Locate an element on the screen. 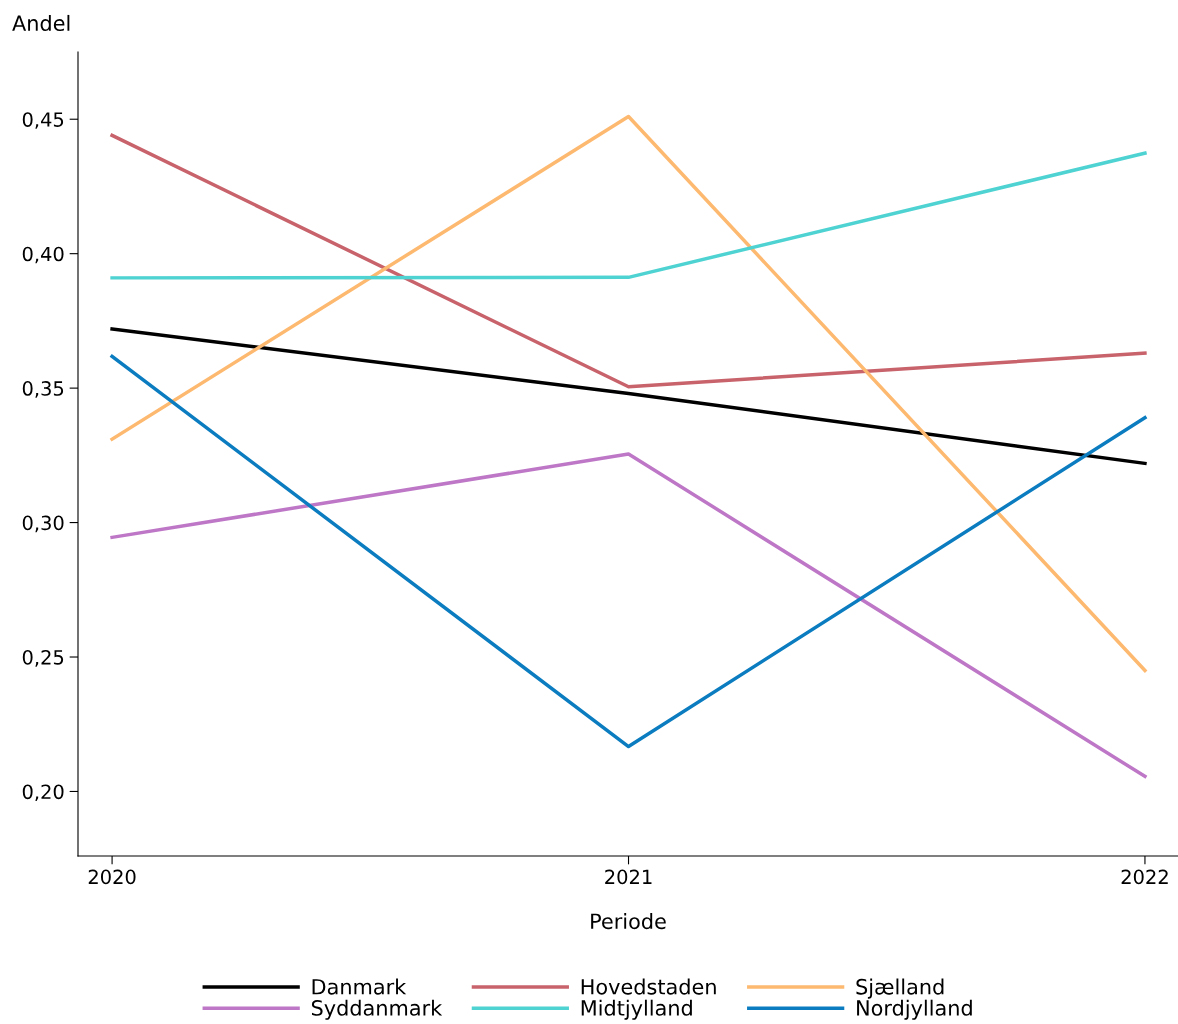  x-axis-title: Periode is located at coordinates (628, 921).